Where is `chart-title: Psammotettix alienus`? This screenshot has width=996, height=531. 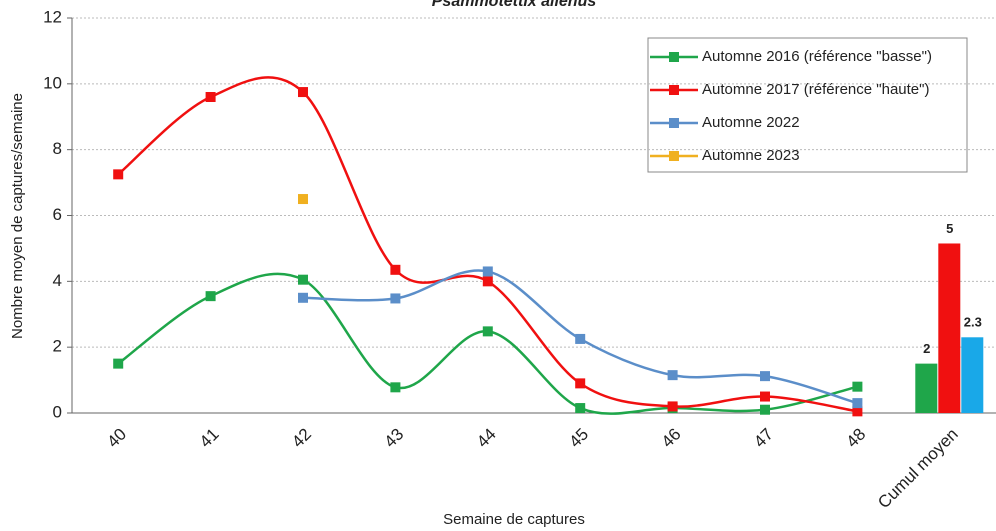
chart-title: Psammotettix alienus is located at coordinates (514, 5).